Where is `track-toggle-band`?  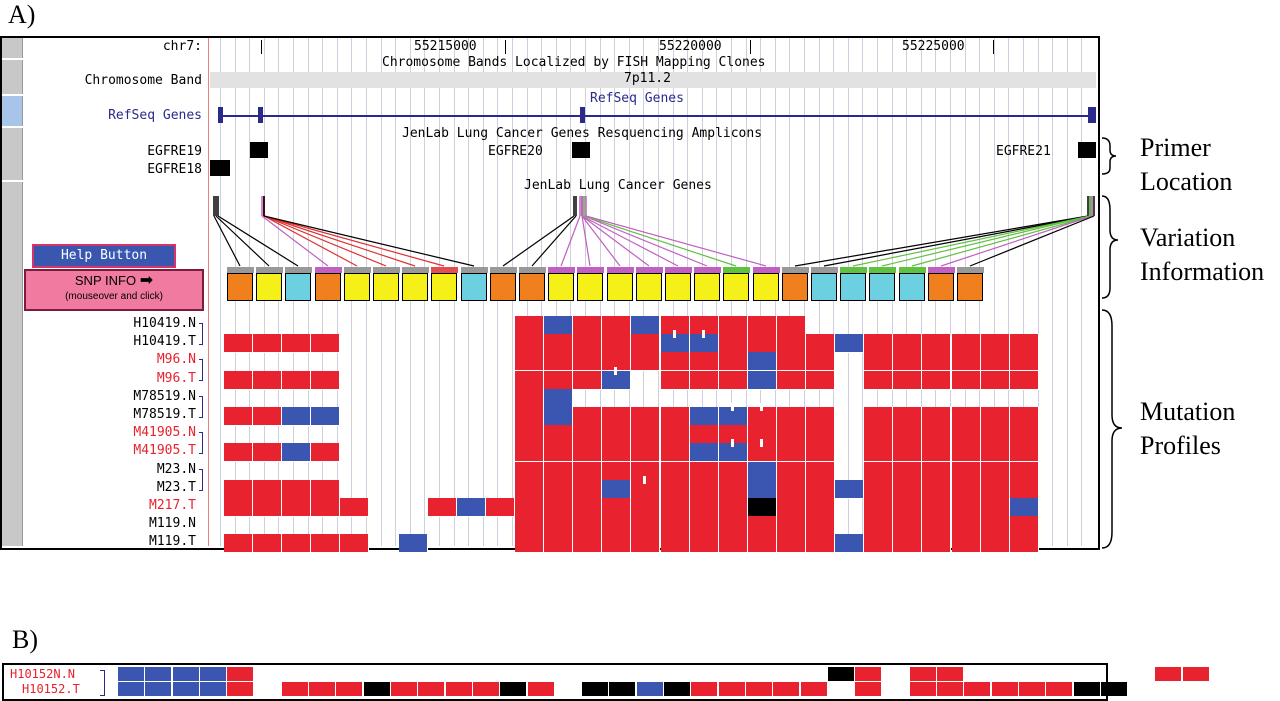
track-toggle-band is located at coordinates (12, 77).